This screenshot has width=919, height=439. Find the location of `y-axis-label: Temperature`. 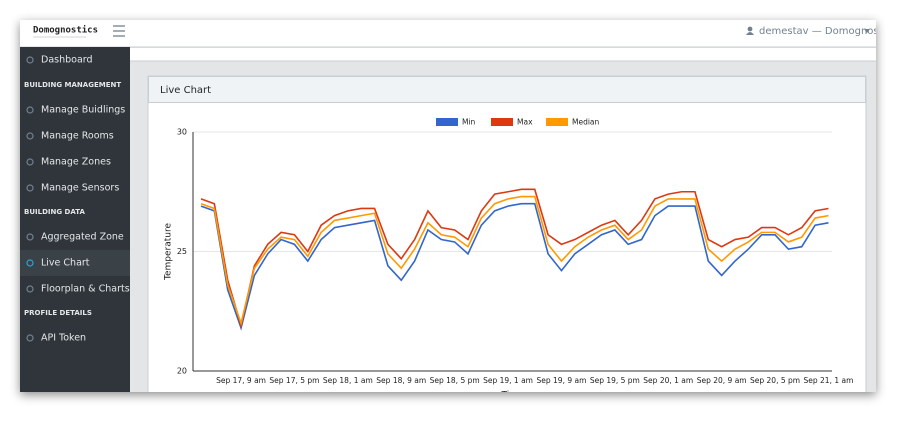

y-axis-label: Temperature is located at coordinates (169, 252).